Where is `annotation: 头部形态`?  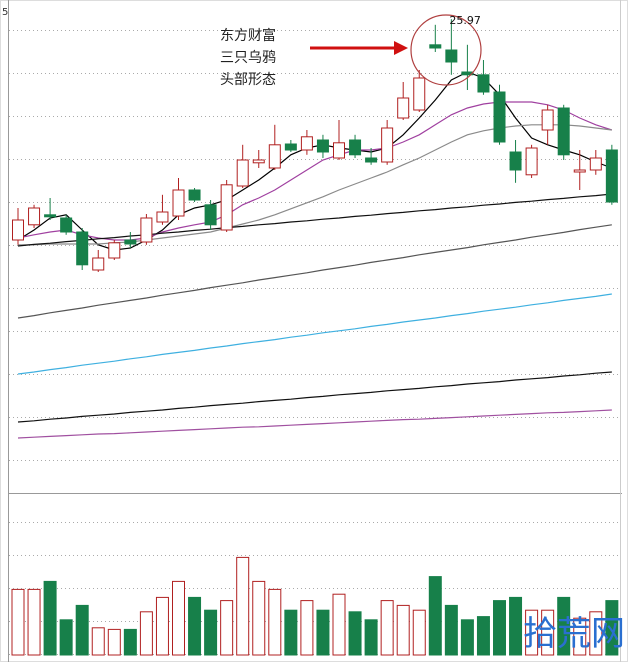 annotation: 头部形态 is located at coordinates (248, 80).